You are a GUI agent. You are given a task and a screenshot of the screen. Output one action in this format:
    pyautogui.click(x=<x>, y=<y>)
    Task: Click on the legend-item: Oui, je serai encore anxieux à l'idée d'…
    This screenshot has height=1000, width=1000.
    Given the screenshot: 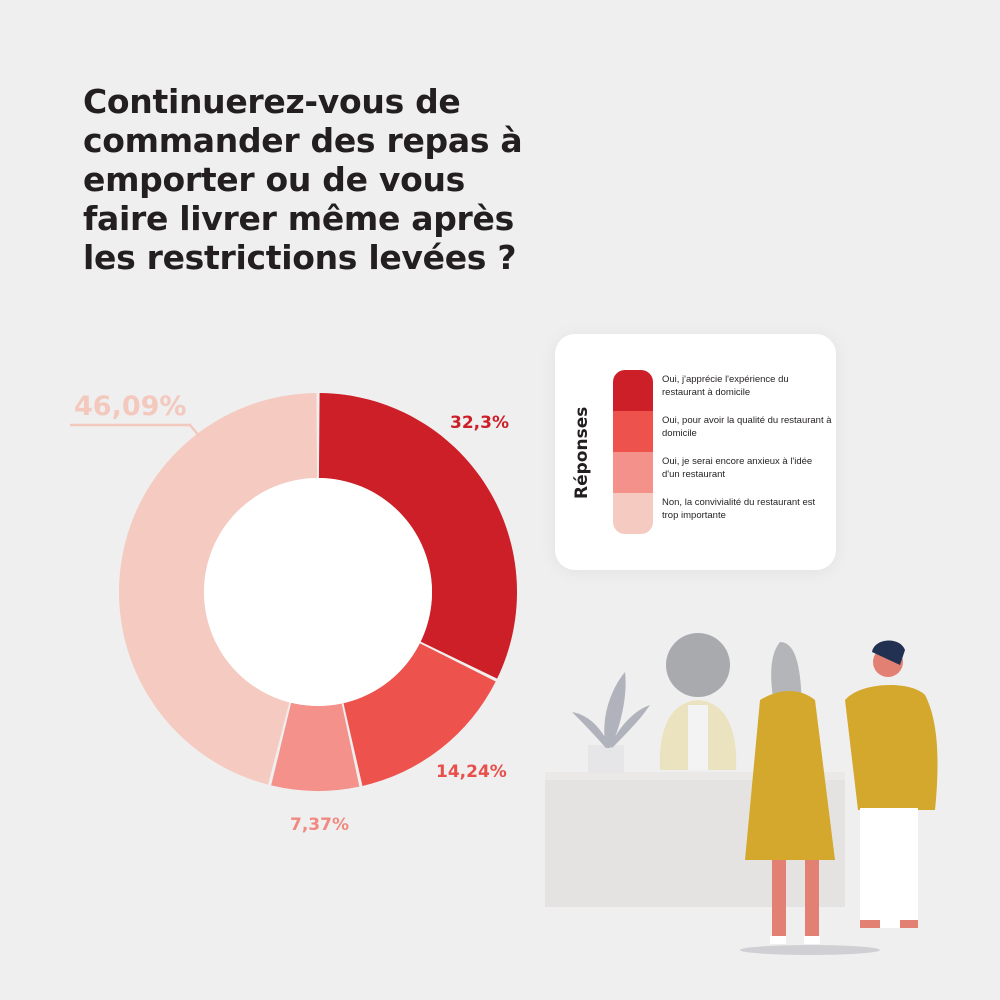 What is the action you would take?
    pyautogui.click(x=737, y=468)
    